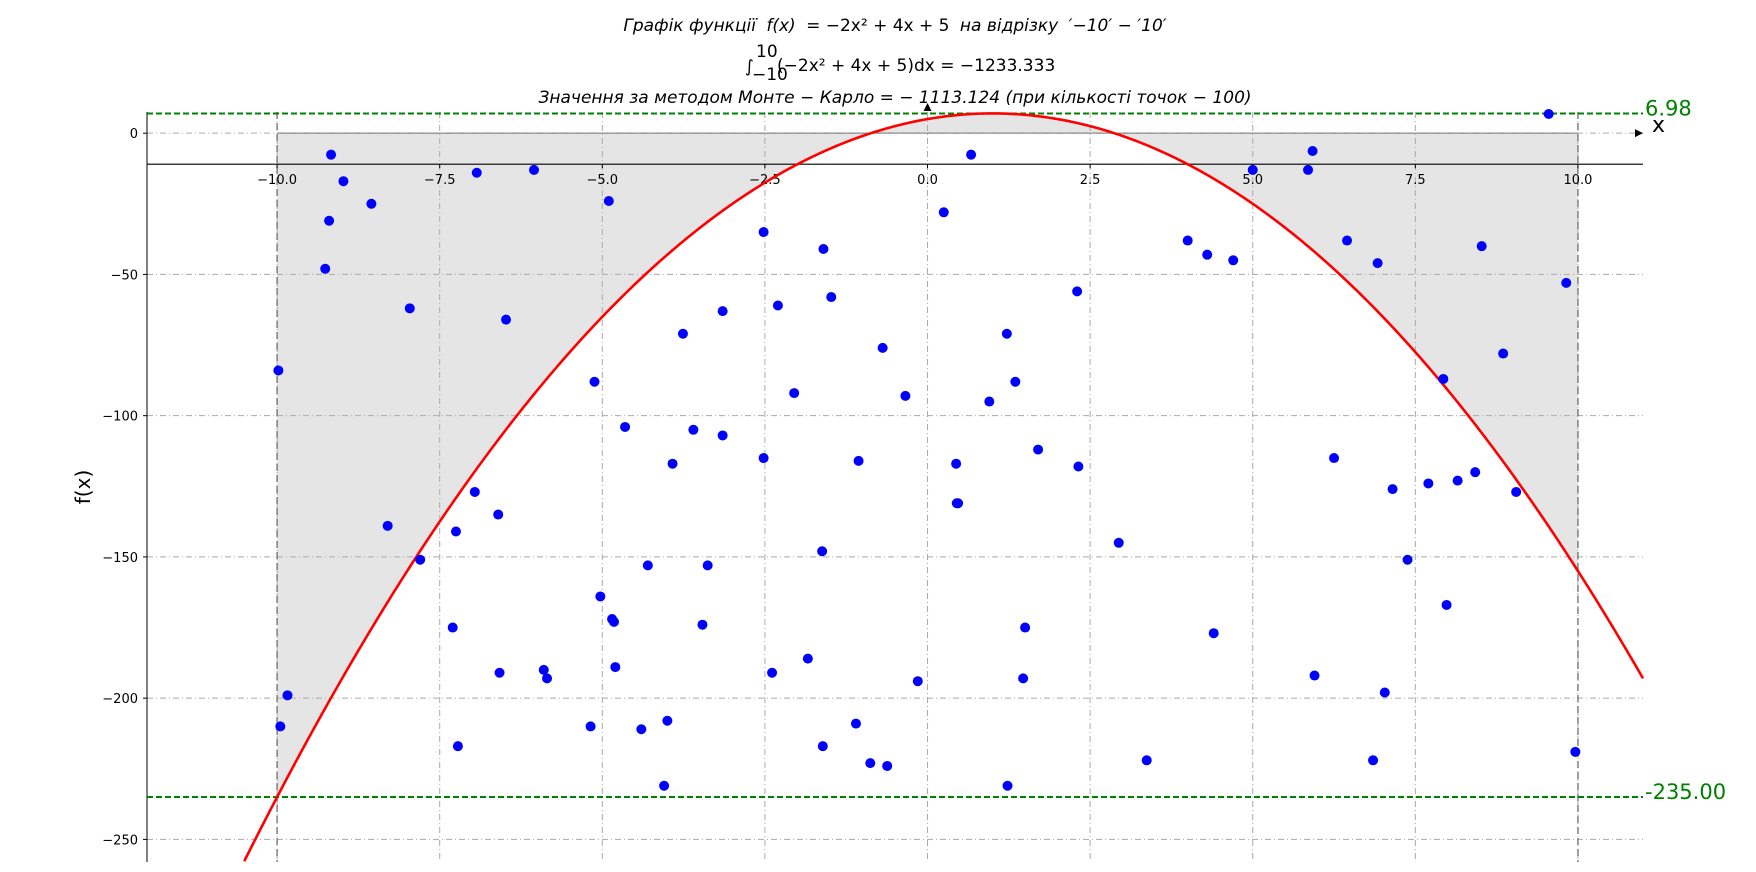 The width and height of the screenshot is (1756, 872). I want to click on reference-line-label-1: -235.00, so click(1685, 792).